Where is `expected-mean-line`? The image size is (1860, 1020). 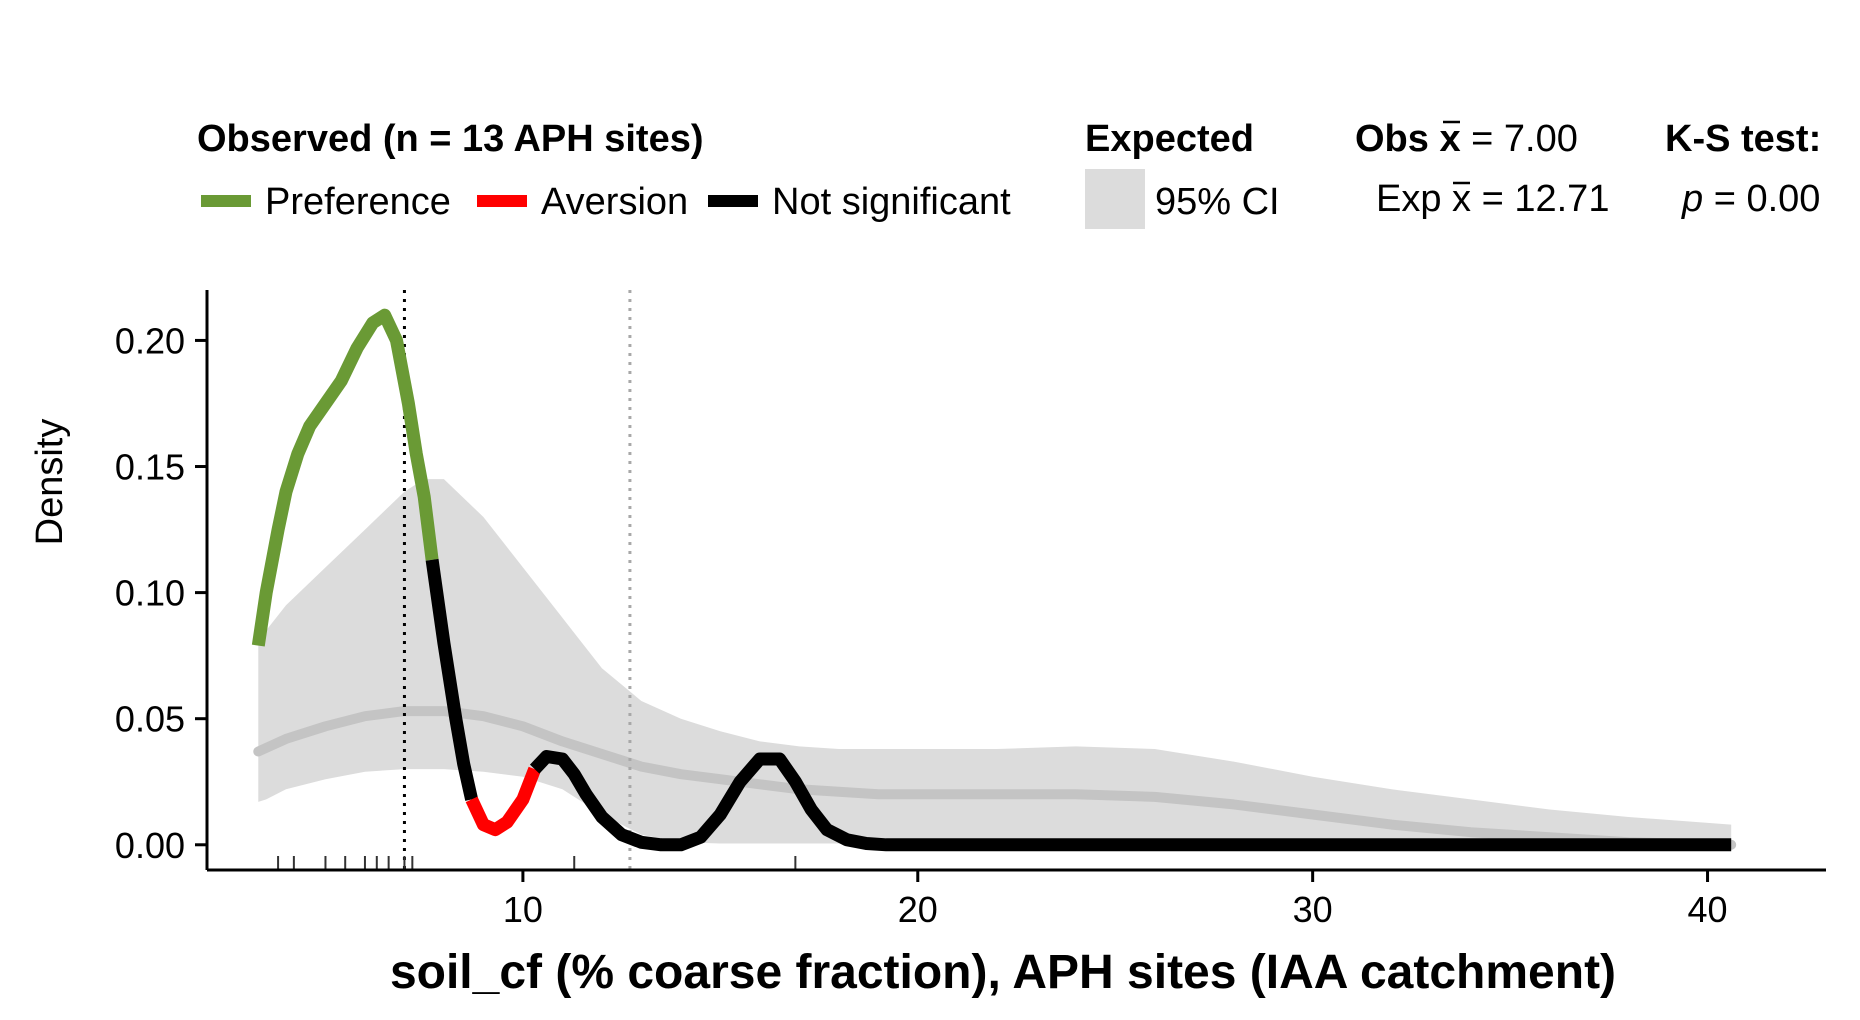 expected-mean-line is located at coordinates (995, 778).